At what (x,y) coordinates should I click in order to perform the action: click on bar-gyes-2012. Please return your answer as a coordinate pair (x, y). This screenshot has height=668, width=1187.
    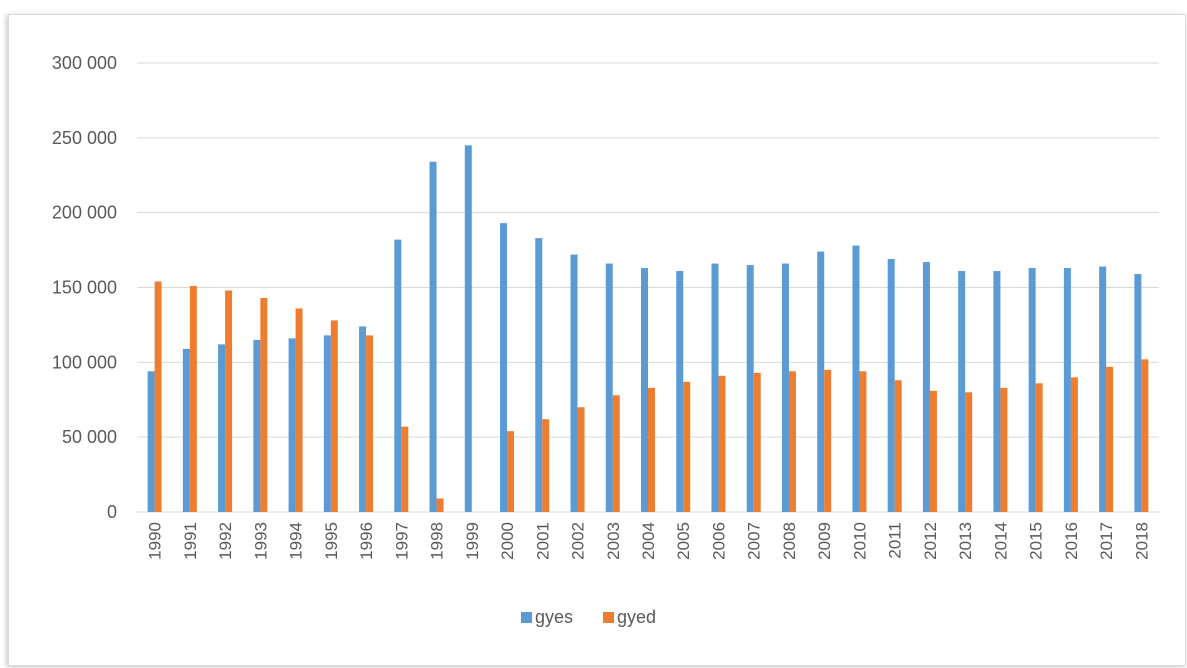
    Looking at the image, I should click on (926, 387).